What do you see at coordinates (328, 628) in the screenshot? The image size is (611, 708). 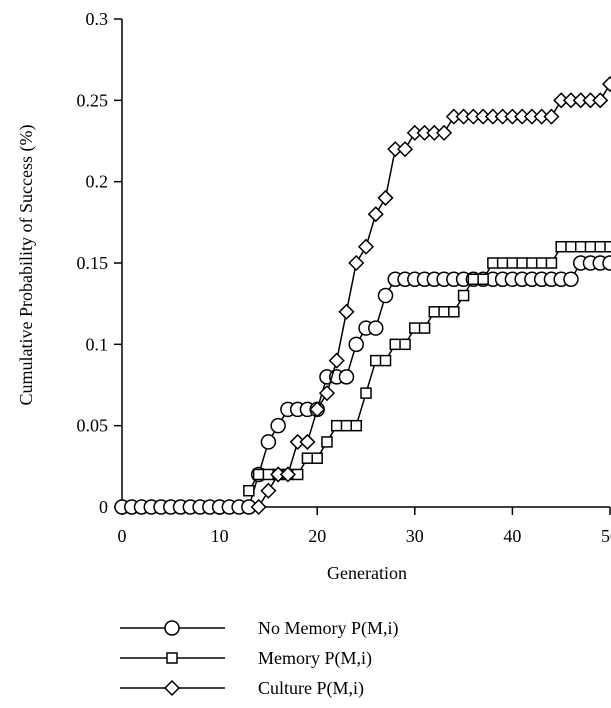 I see `legend-label: No Memory P(M,i)` at bounding box center [328, 628].